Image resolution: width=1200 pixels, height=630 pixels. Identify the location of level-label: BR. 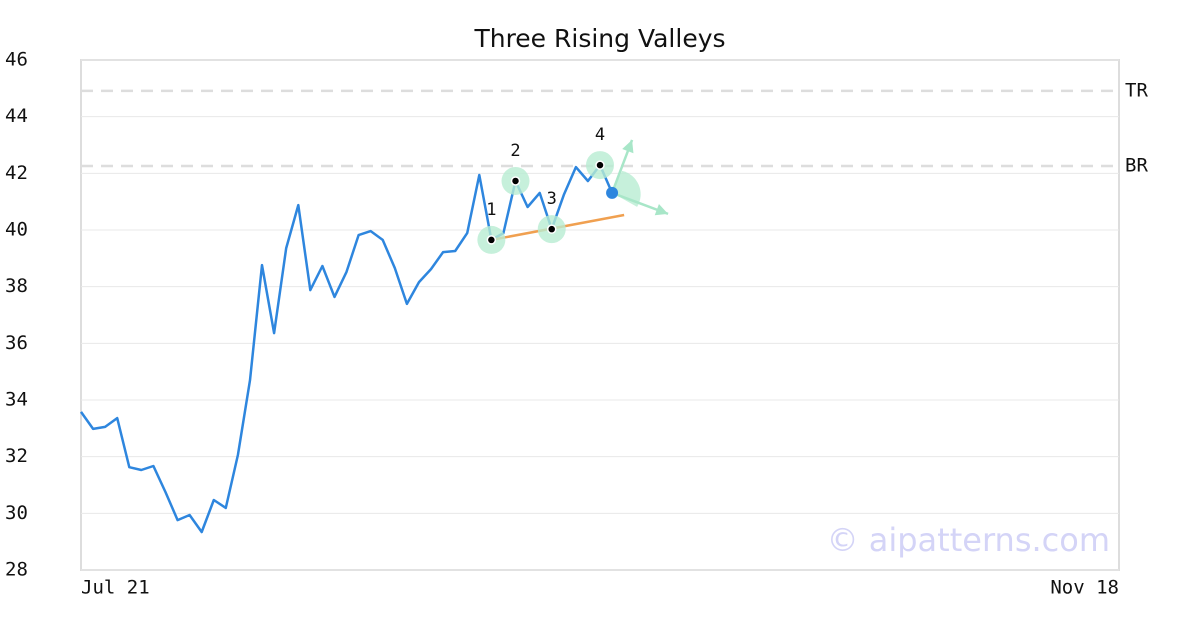
(1136, 165).